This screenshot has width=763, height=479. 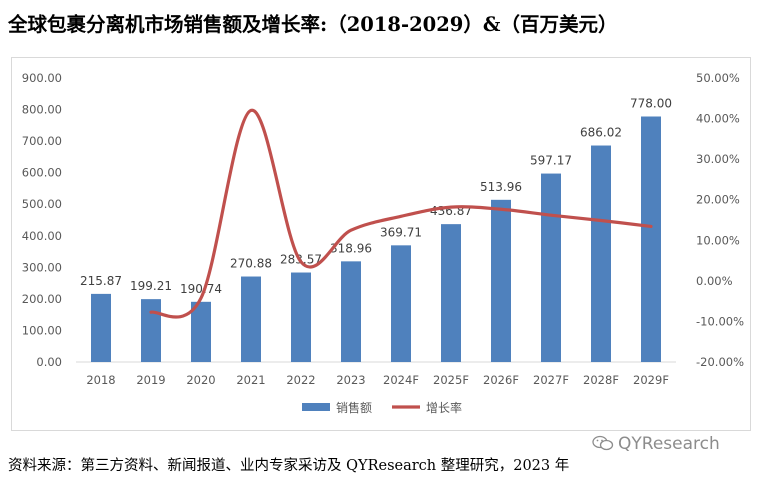 What do you see at coordinates (313, 24) in the screenshot?
I see `page-title: 全球包裹分离机市场销售额及增长率:（2018-2029）&（百万美元）` at bounding box center [313, 24].